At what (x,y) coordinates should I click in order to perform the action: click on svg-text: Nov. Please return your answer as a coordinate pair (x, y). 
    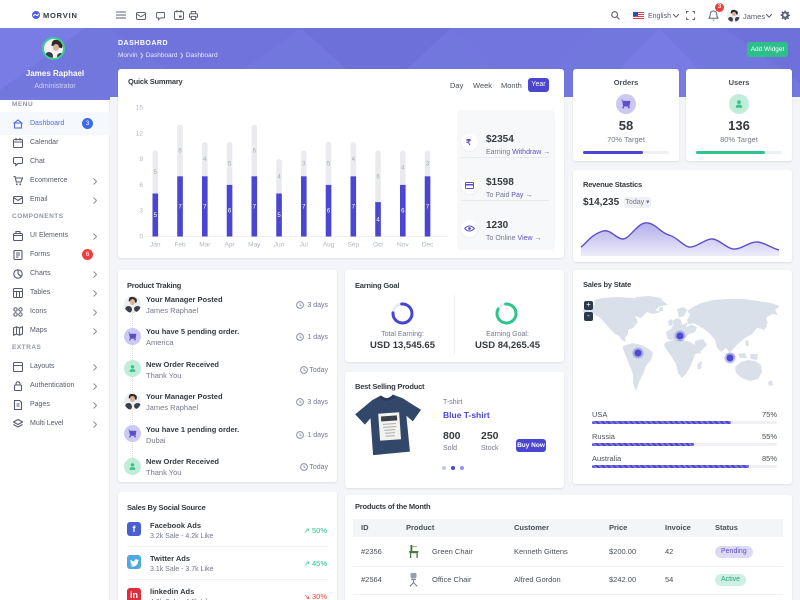
    Looking at the image, I should click on (403, 245).